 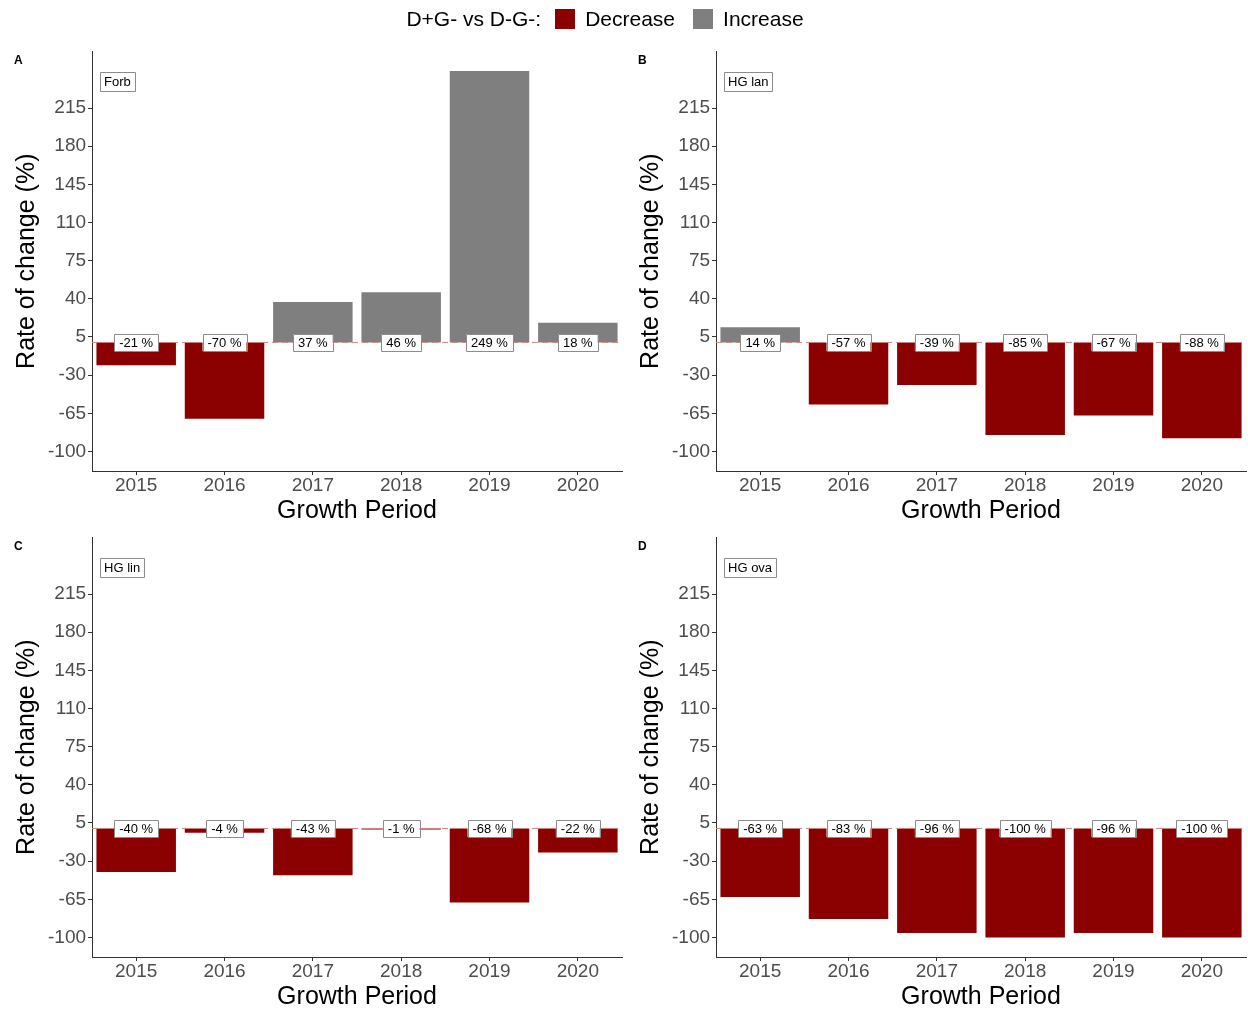 I want to click on data-label: -1 %, so click(x=401, y=829).